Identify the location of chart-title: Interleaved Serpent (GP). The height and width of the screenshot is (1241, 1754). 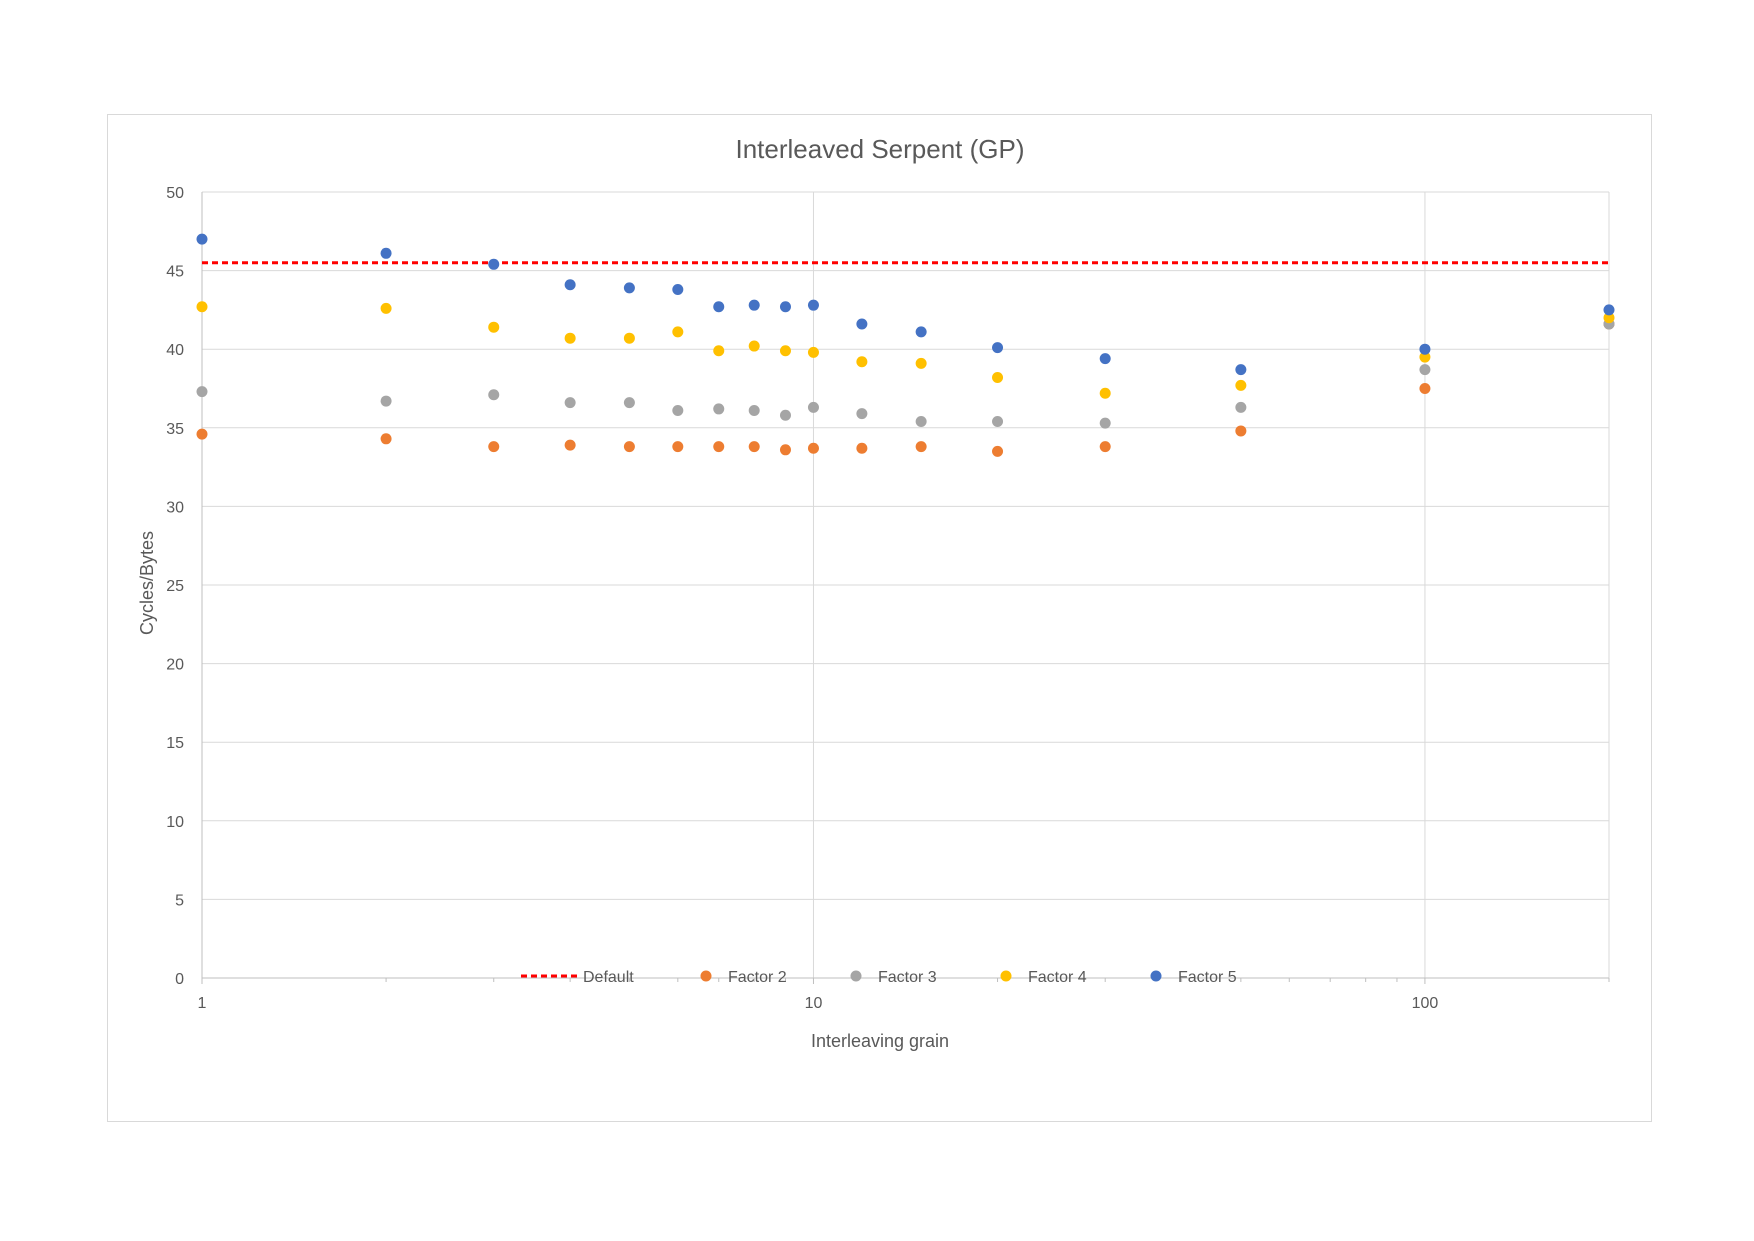
(879, 149).